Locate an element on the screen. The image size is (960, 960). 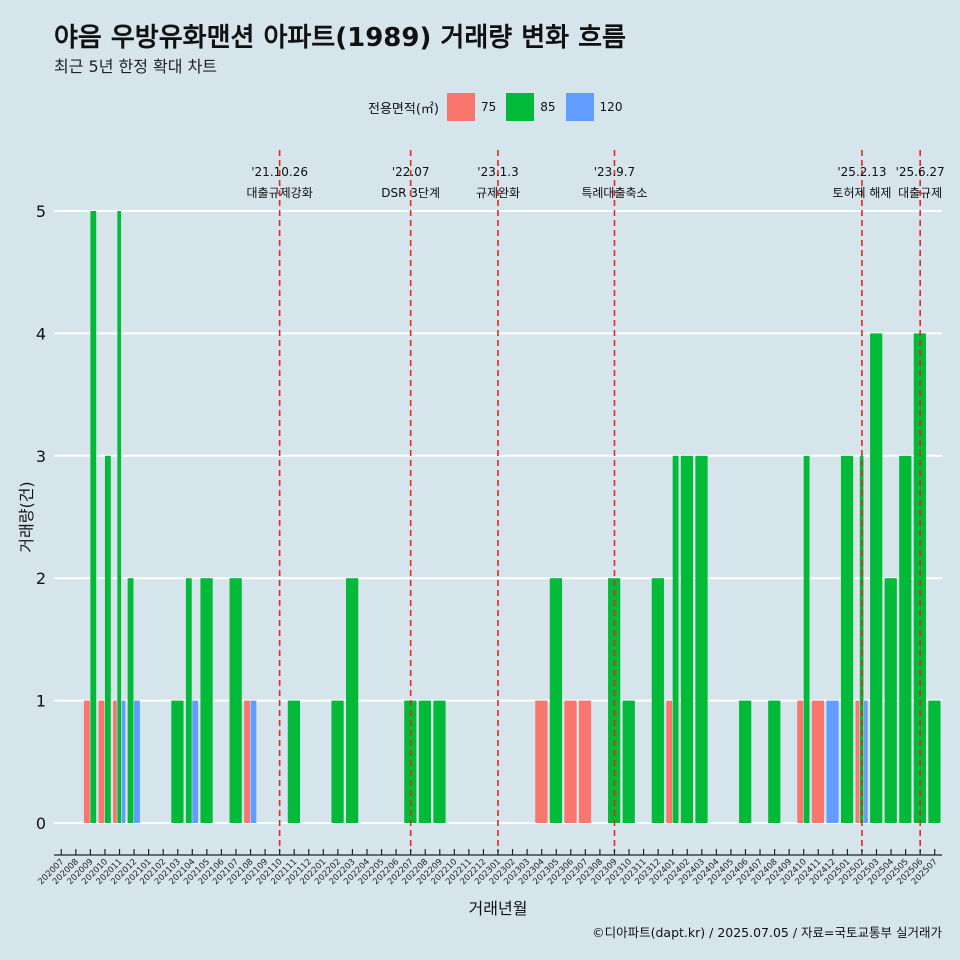
y-tick-label: 0 is located at coordinates (41, 823).